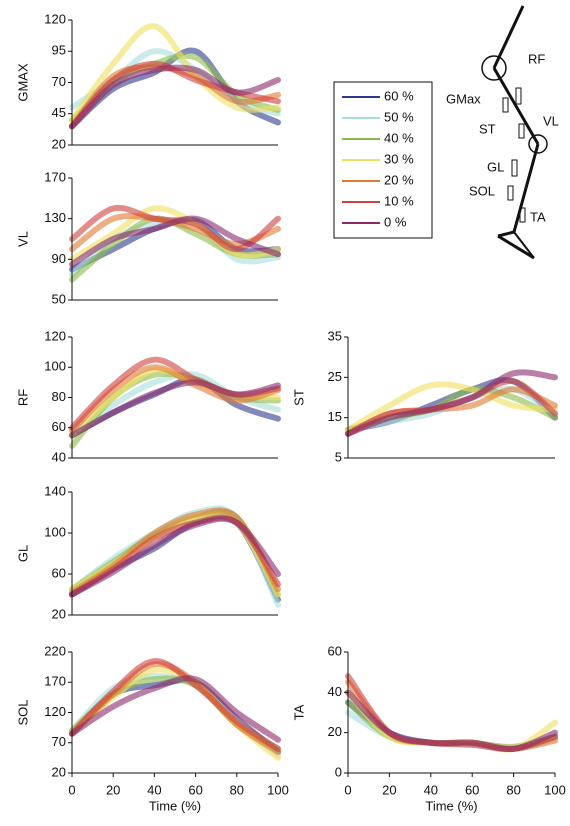 The height and width of the screenshot is (826, 570). I want to click on y-tick-label: 0, so click(338, 771).